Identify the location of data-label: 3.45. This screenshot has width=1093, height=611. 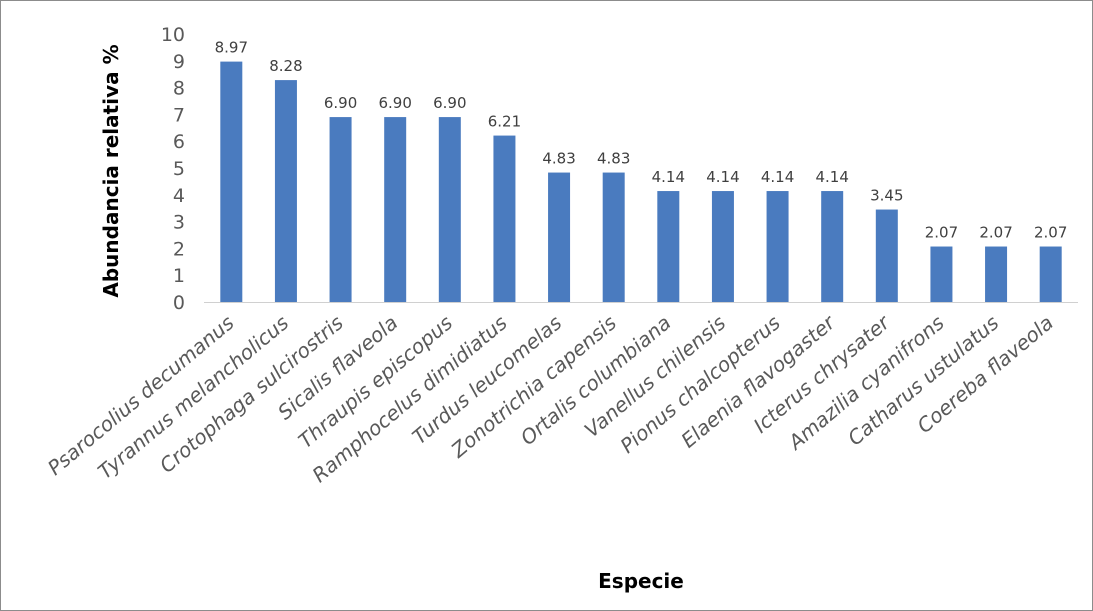
(886, 196).